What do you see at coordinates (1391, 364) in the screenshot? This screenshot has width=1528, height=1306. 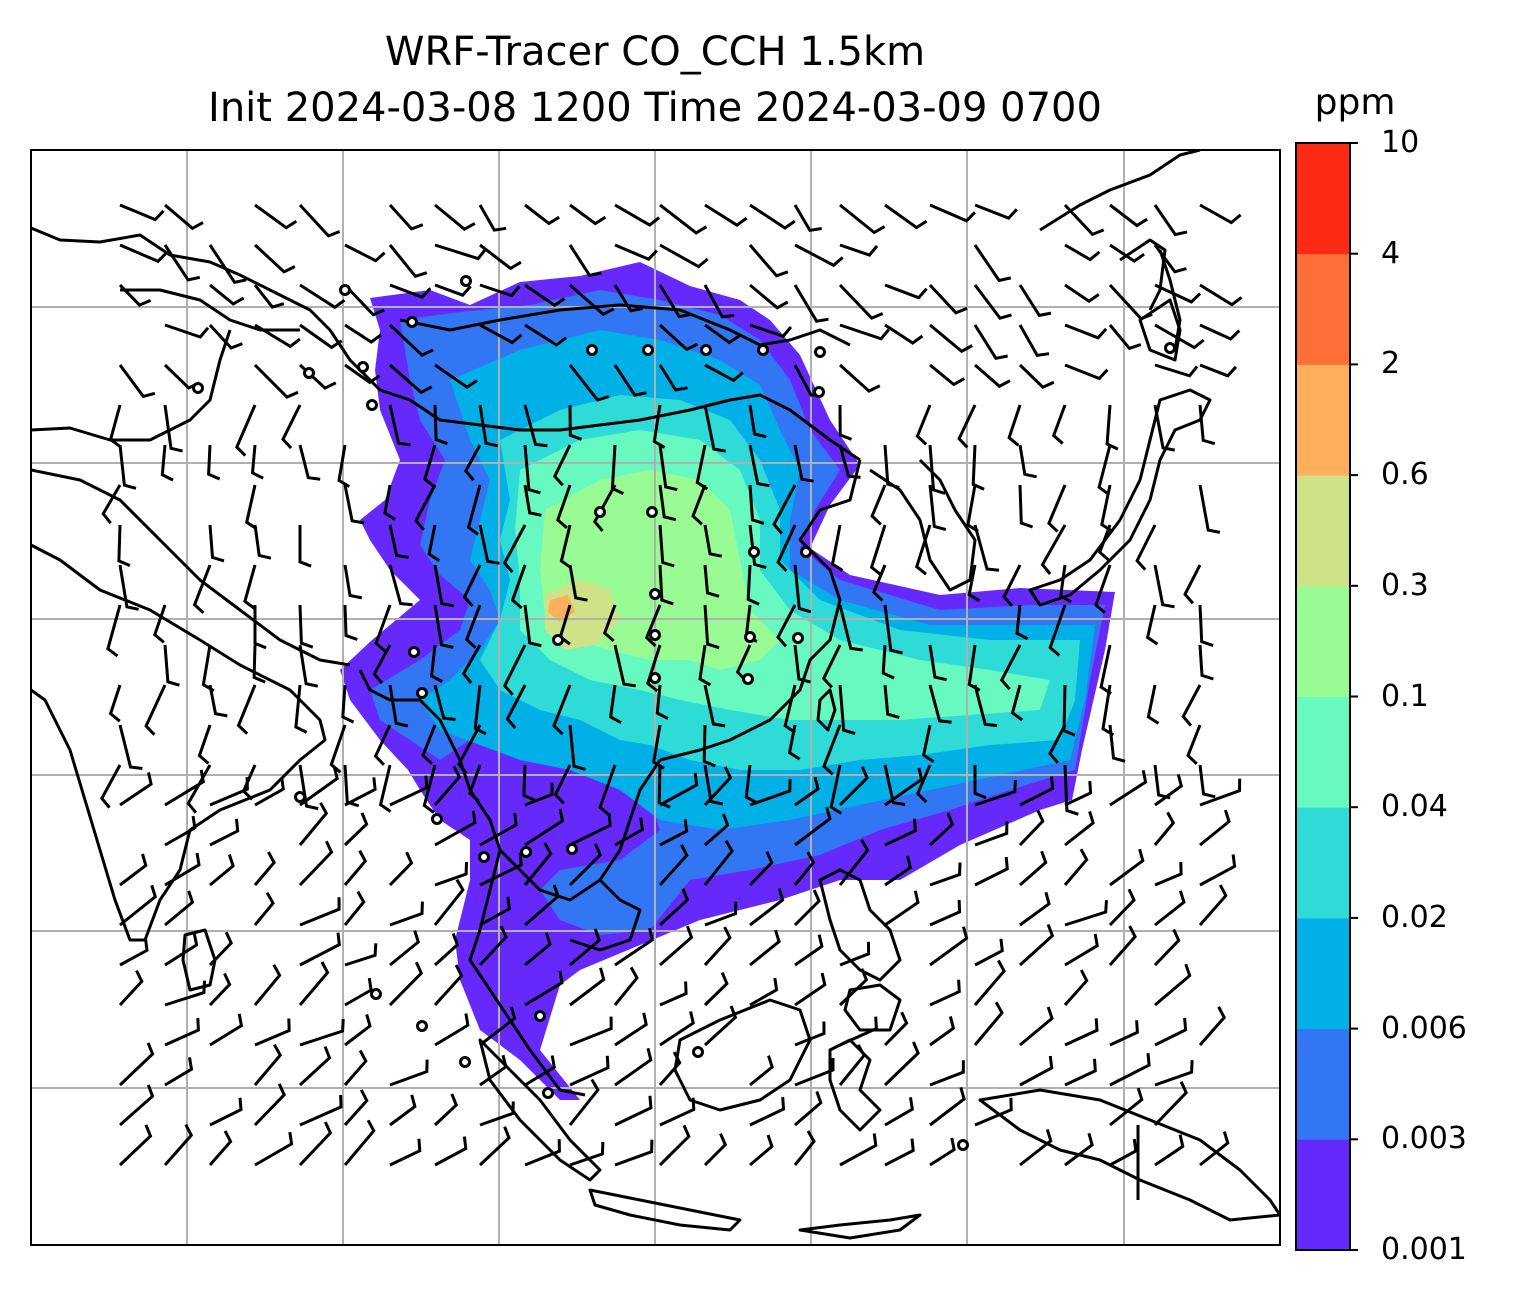 I see `colorbar-tick-label: 2` at bounding box center [1391, 364].